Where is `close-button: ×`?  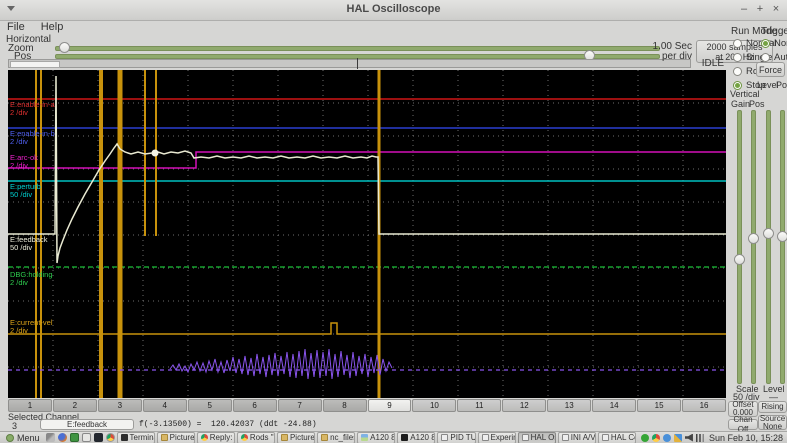 close-button: × is located at coordinates (776, 9).